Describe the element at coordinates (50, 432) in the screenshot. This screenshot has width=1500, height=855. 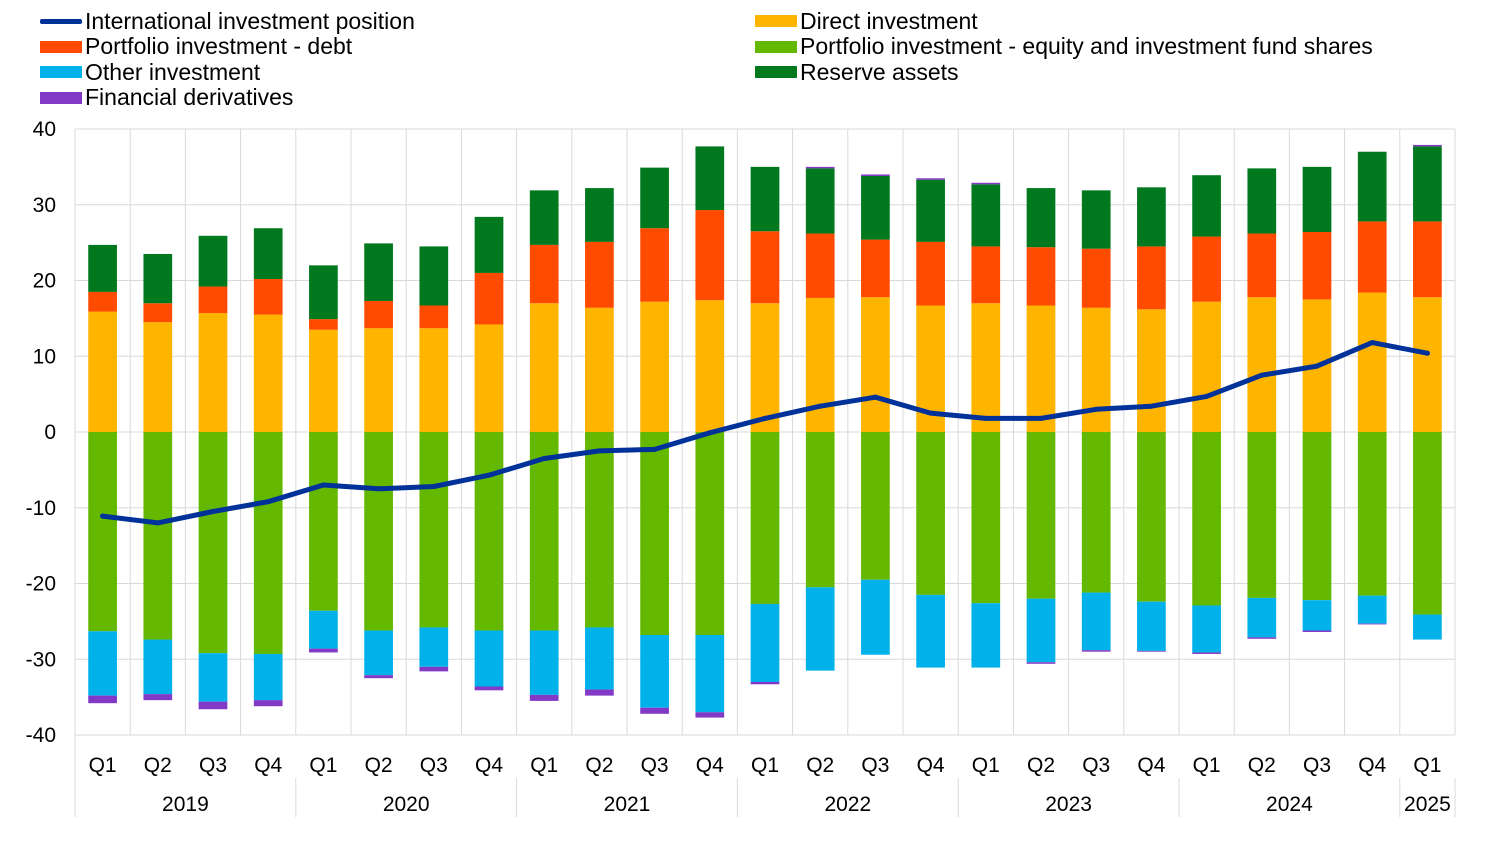
I see `y-tick-label: 0` at that location.